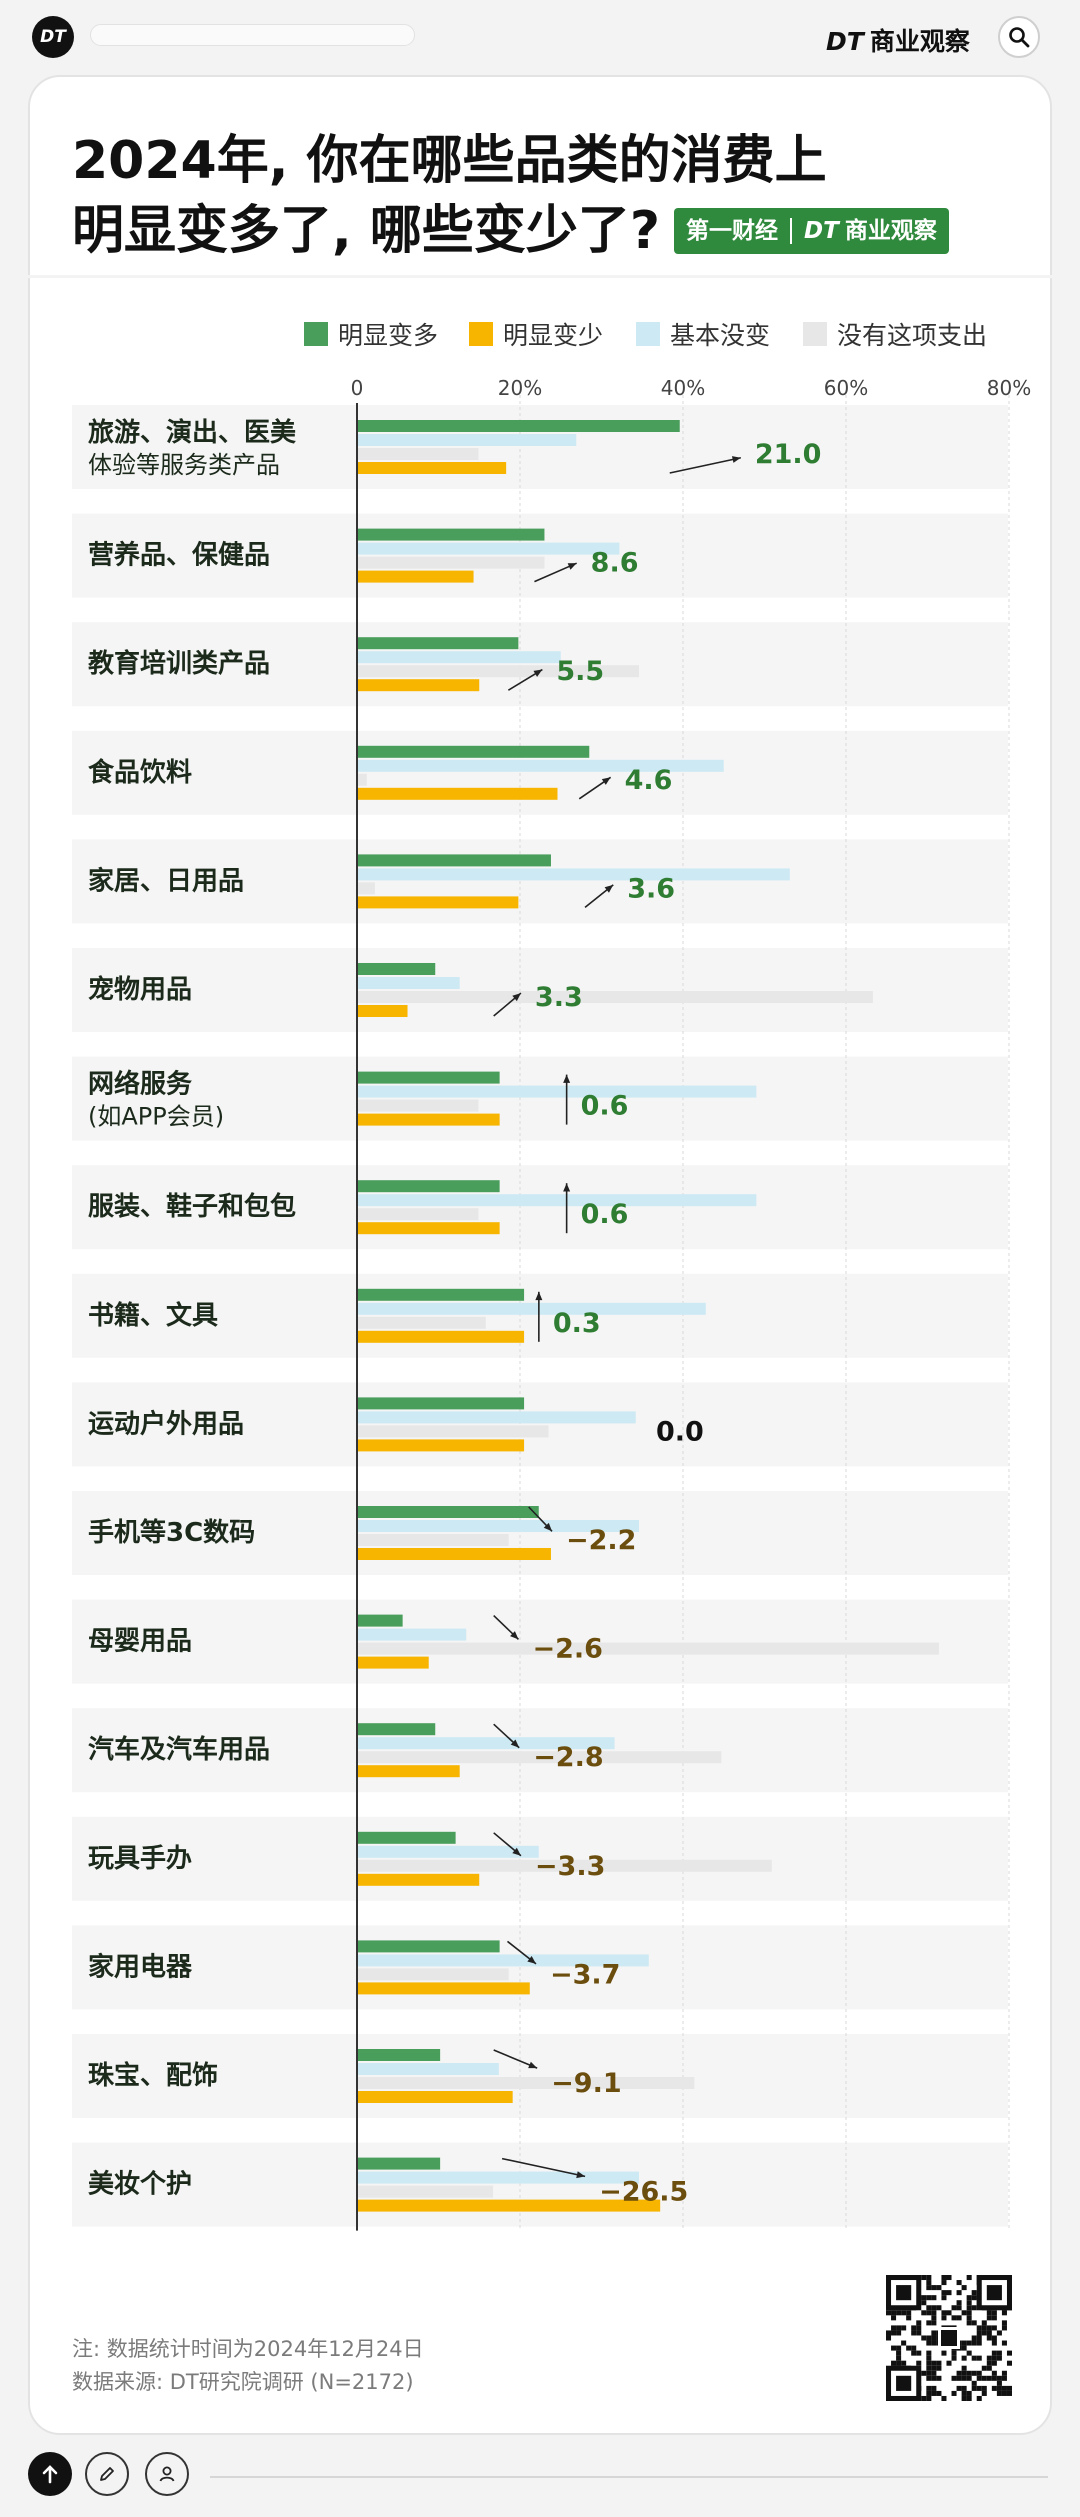 This screenshot has height=2517, width=1080. Describe the element at coordinates (791, 231) in the screenshot. I see `logo-divider` at that location.